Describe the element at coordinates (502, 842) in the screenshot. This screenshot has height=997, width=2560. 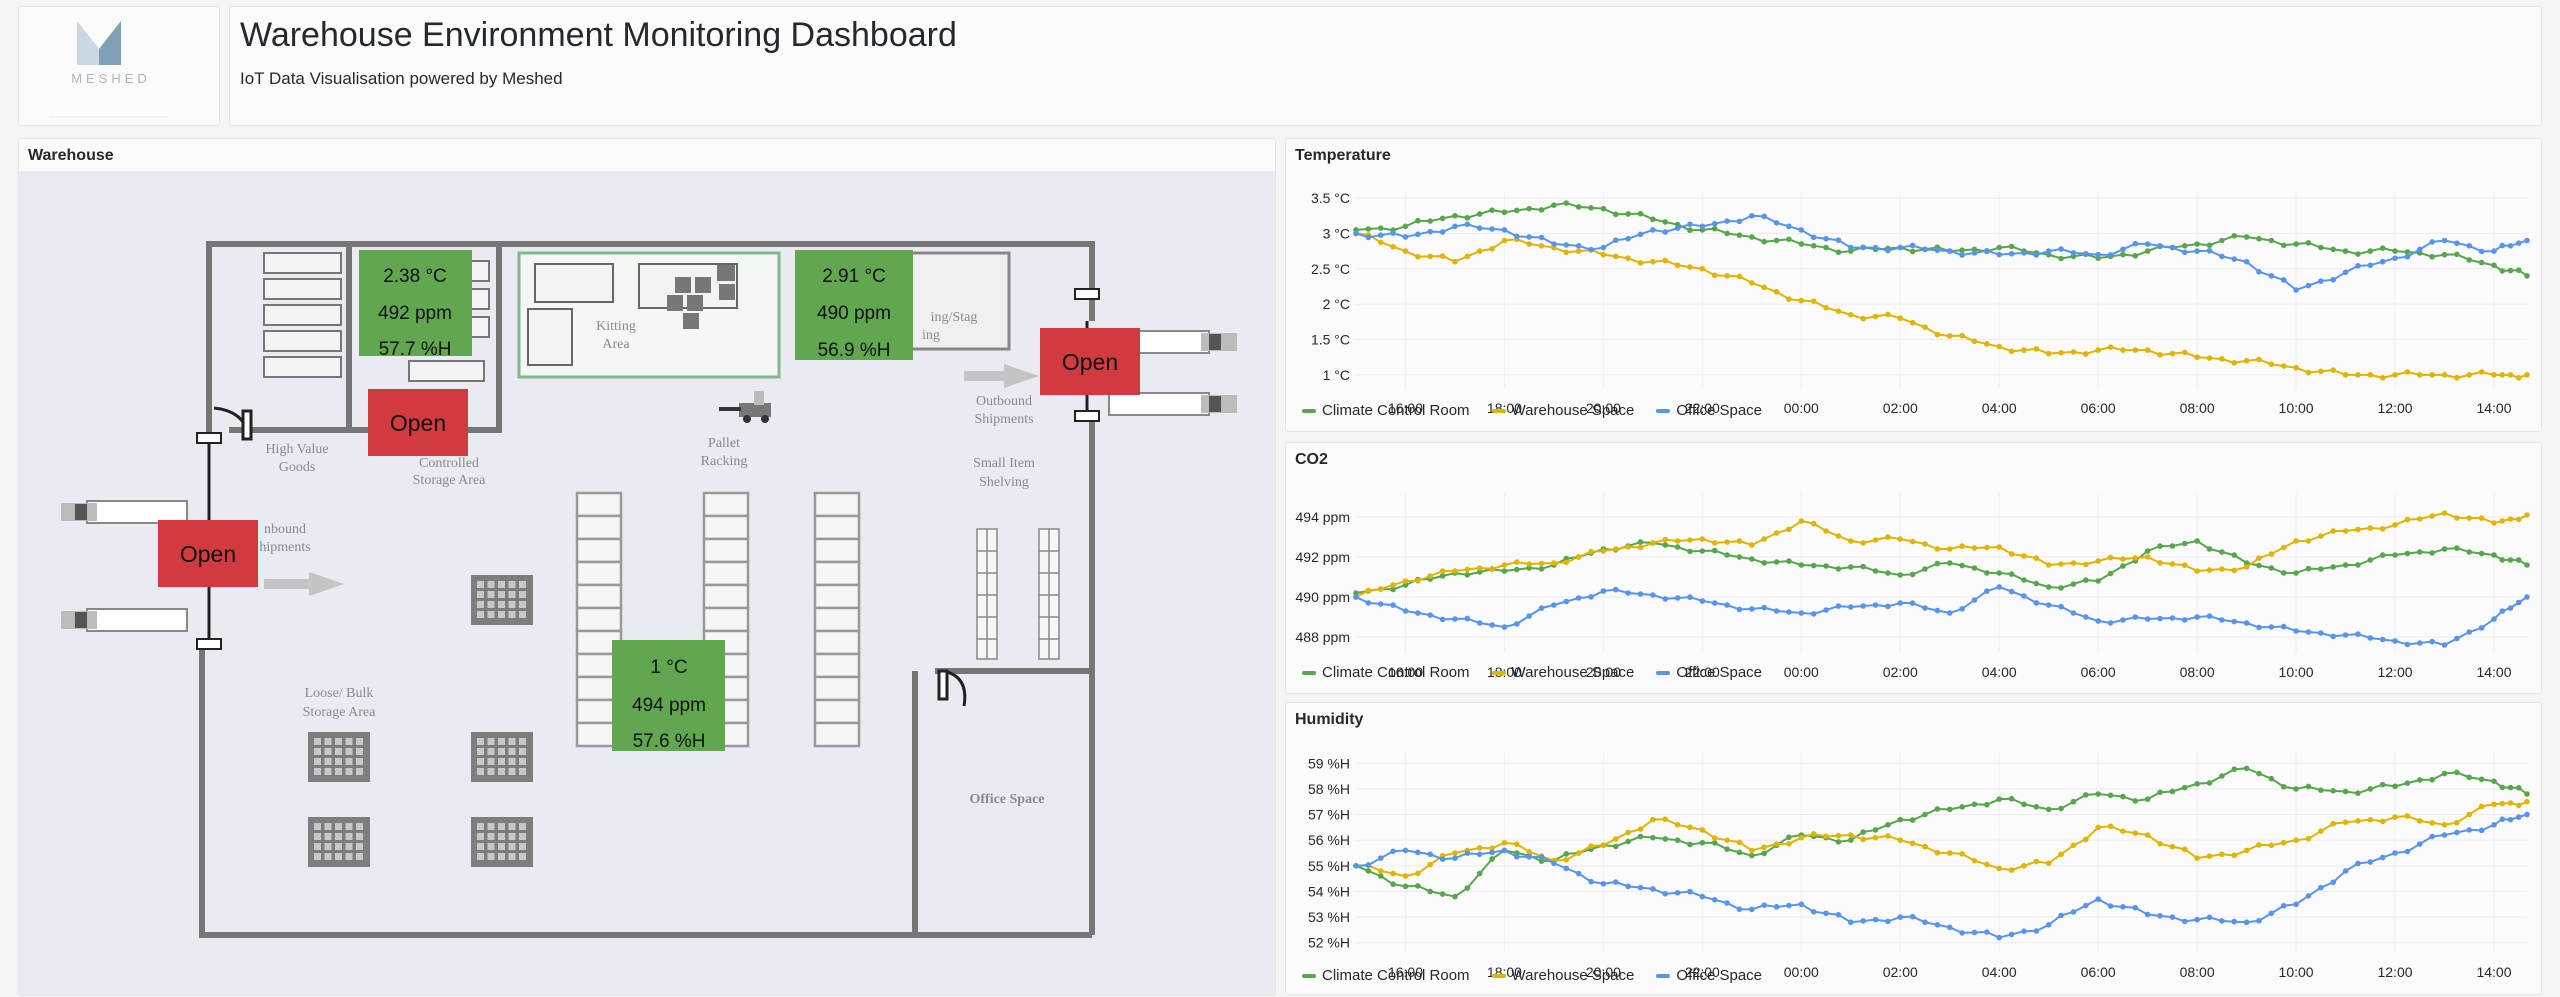
I see `pallet-stack` at that location.